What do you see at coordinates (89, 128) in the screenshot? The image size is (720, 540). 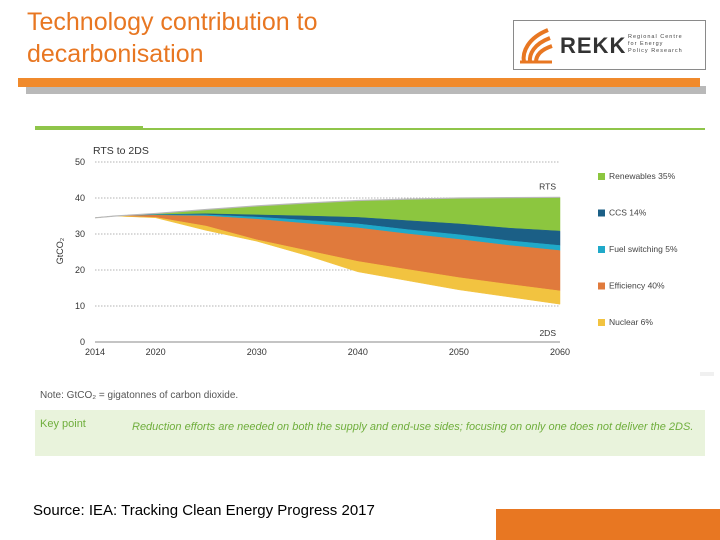 I see `figure-accent-tab` at bounding box center [89, 128].